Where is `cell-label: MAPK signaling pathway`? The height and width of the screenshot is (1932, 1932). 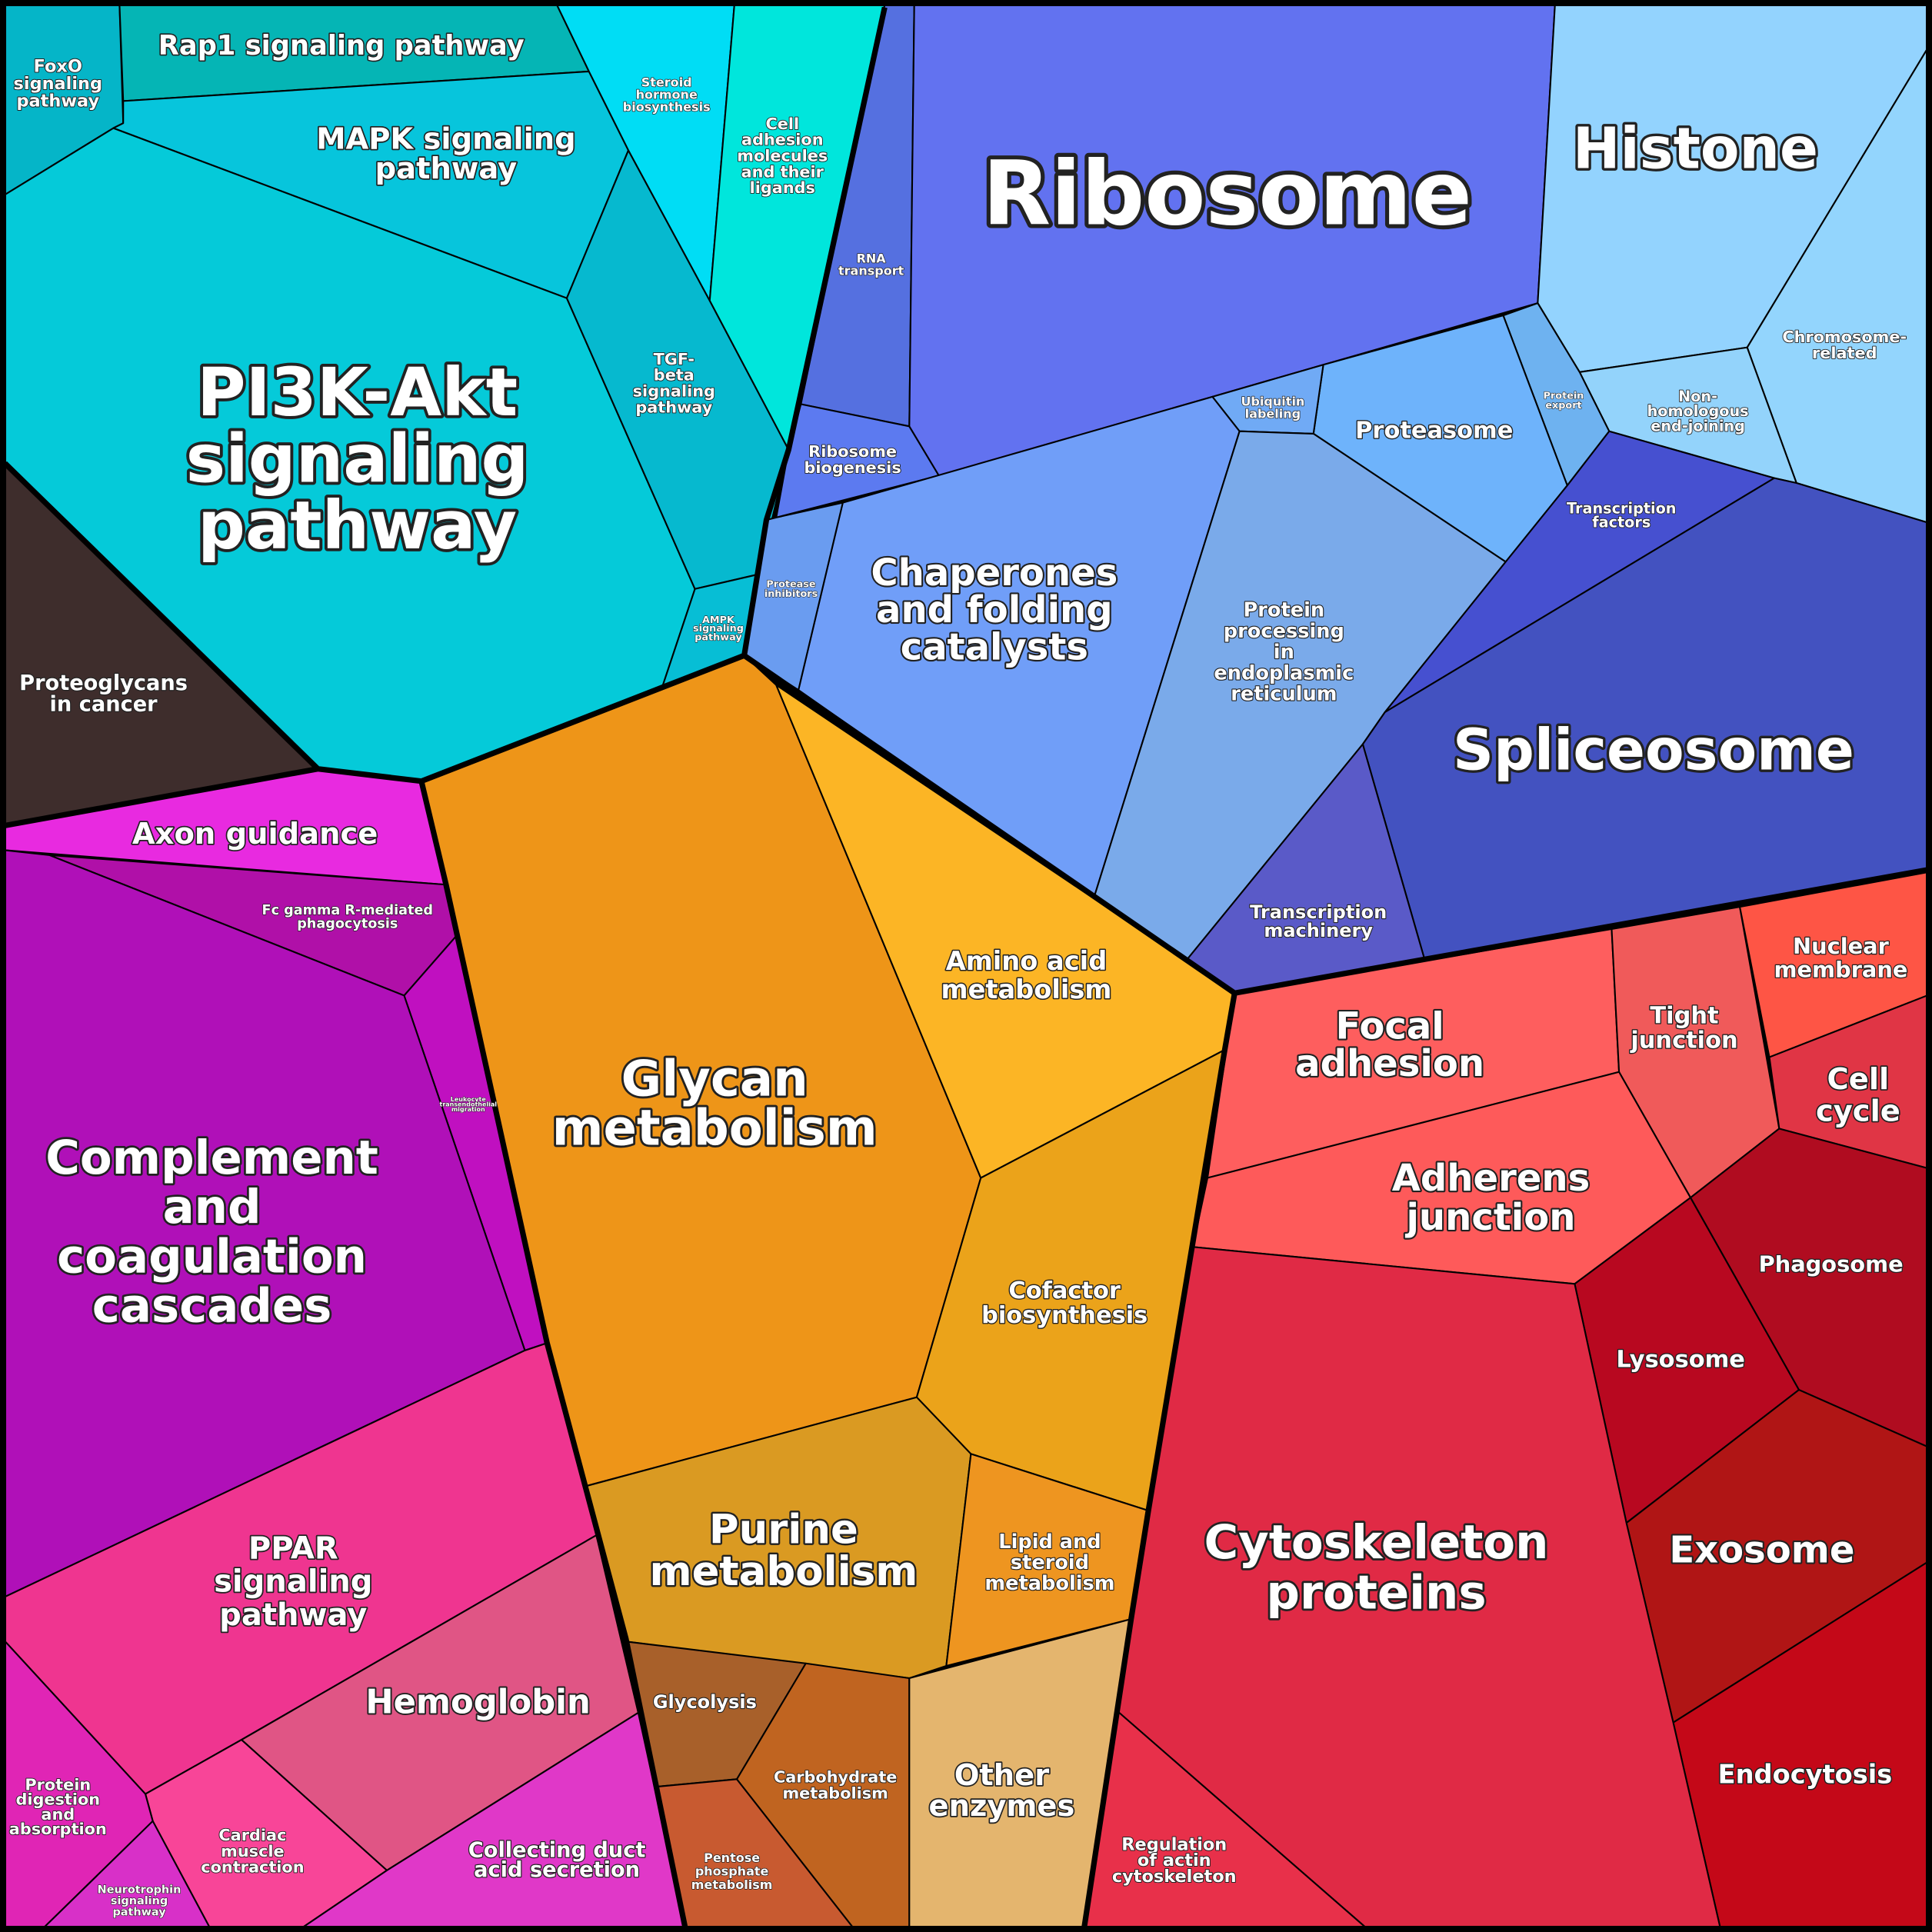
cell-label: MAPK signaling pathway is located at coordinates (445, 153).